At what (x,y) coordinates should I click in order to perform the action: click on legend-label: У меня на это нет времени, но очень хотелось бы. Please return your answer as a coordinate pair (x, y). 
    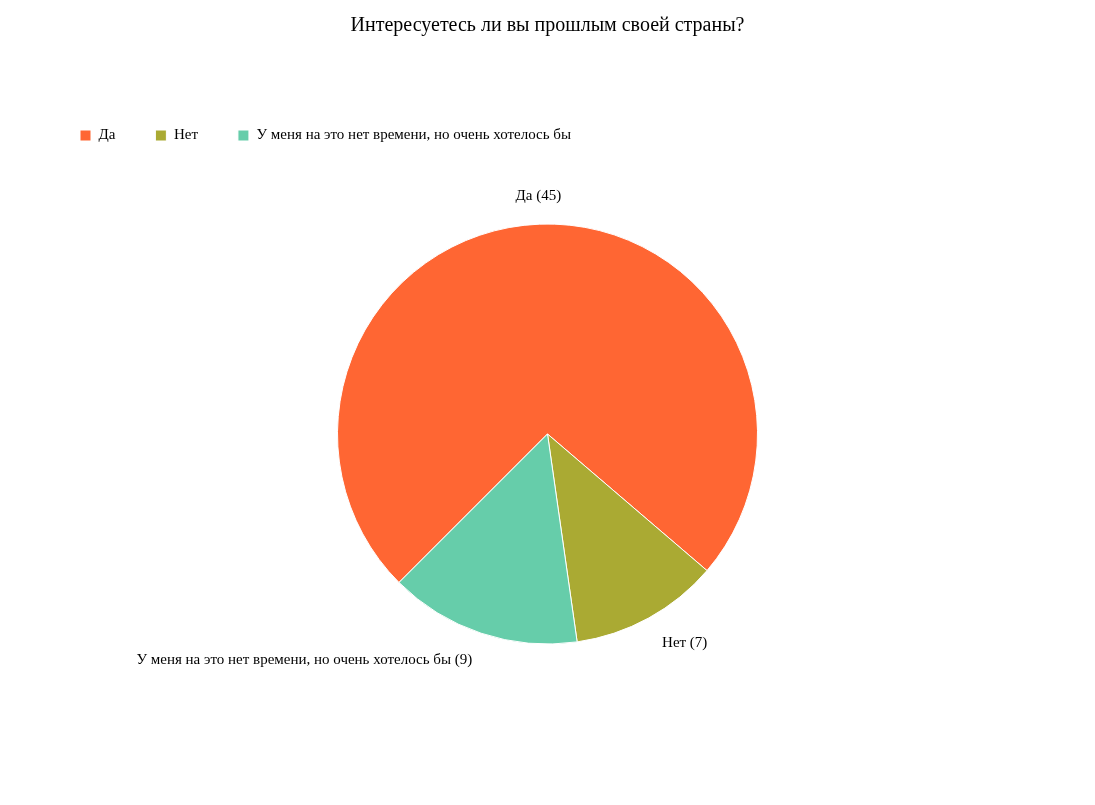
    Looking at the image, I should click on (414, 134).